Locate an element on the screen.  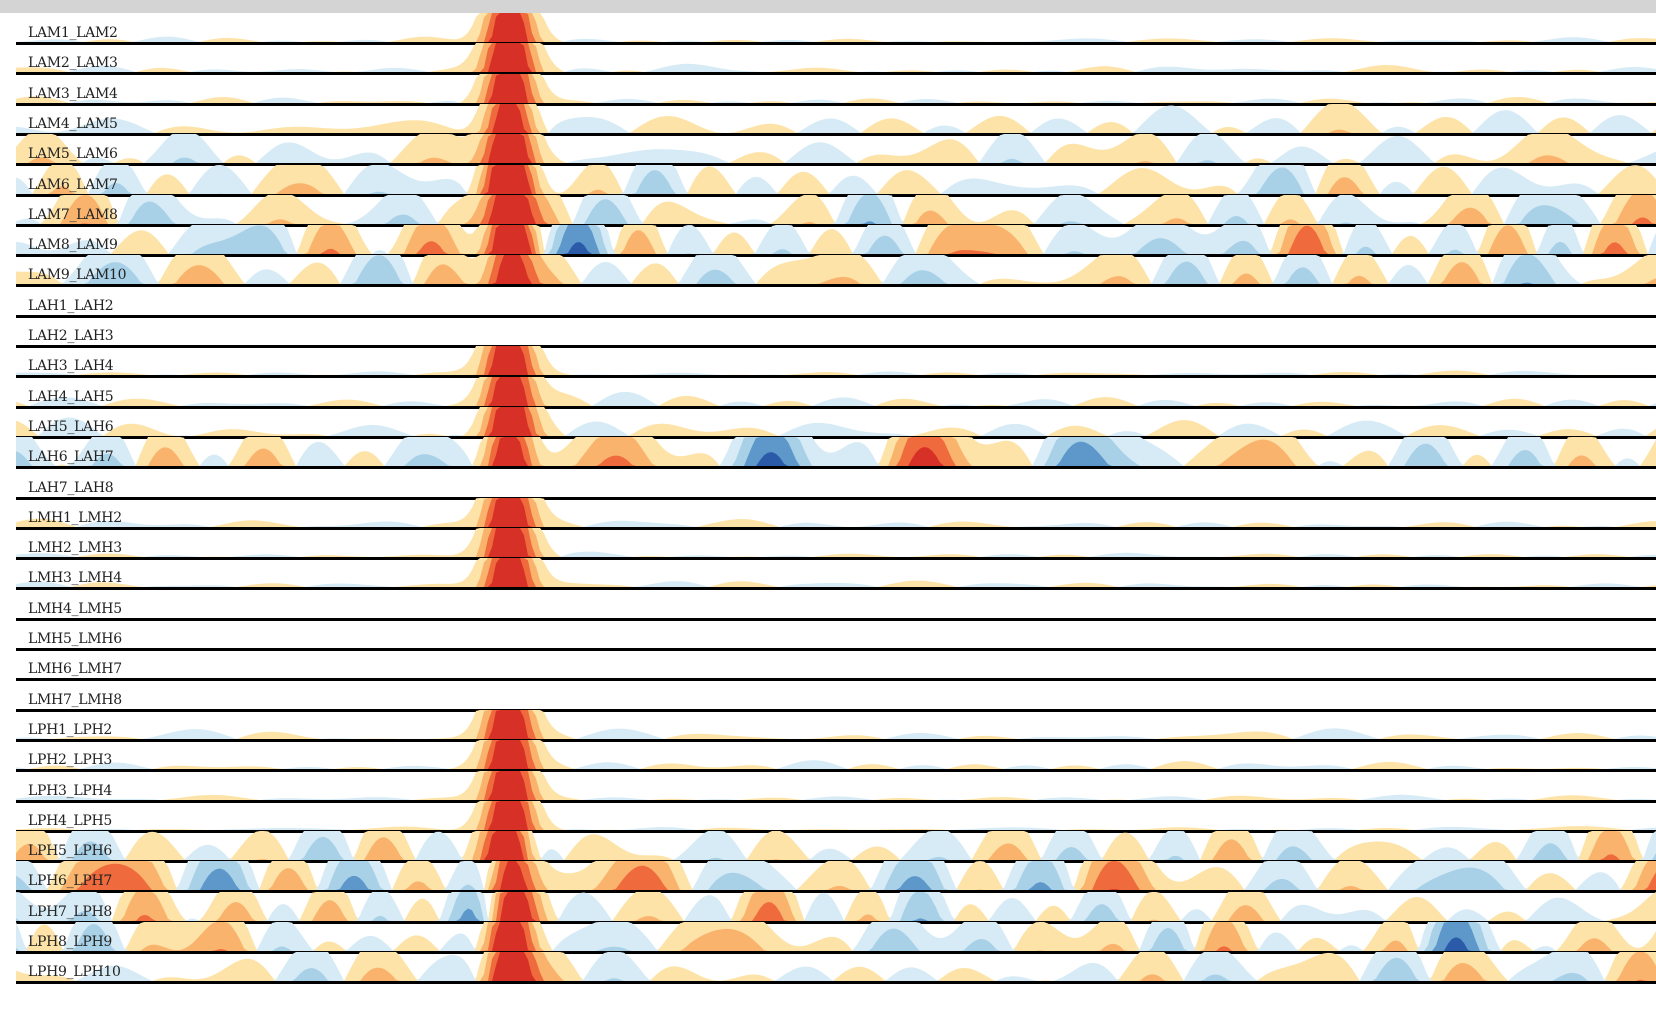
channel-row: LAM8_LAM9 is located at coordinates (836, 241).